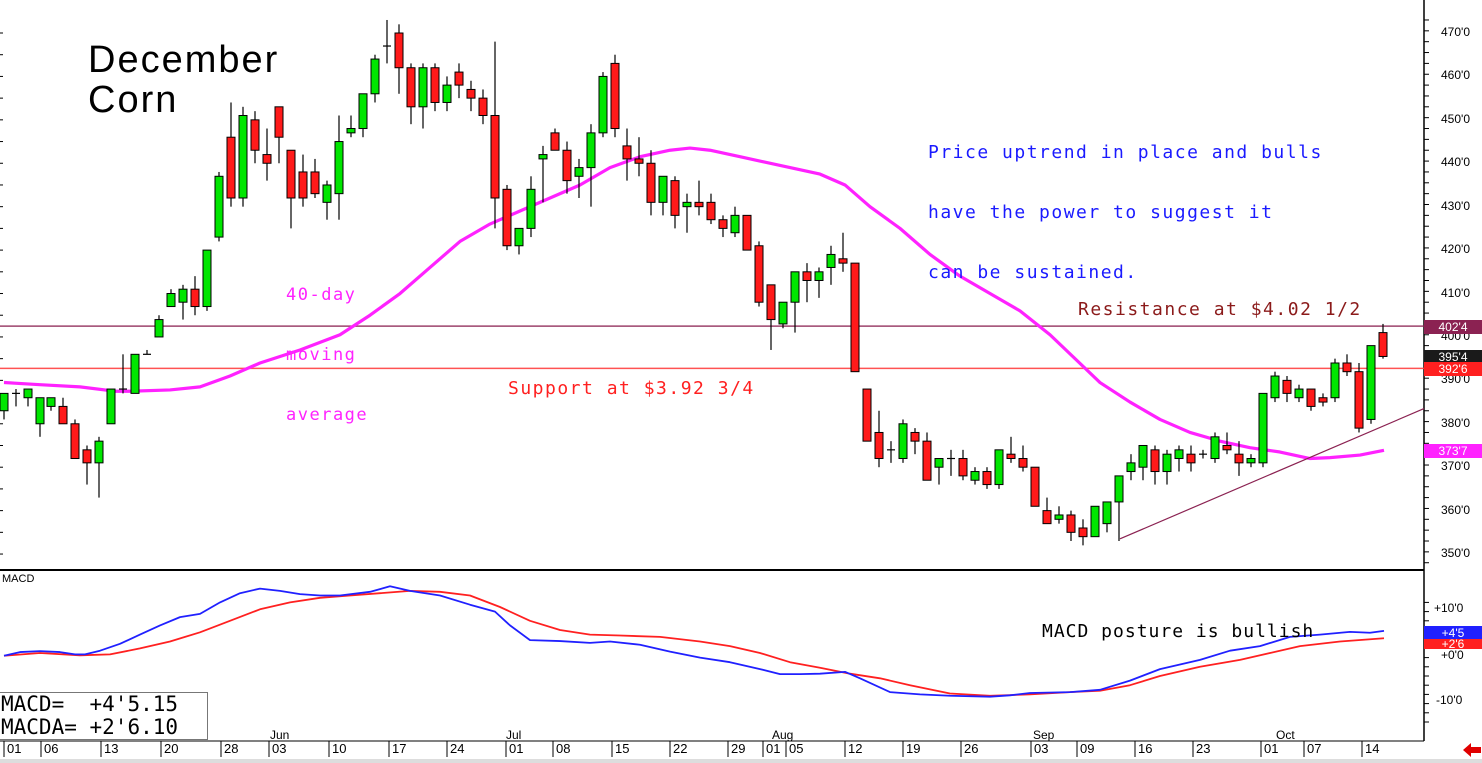  What do you see at coordinates (1453, 644) in the screenshot?
I see `macda-value-tag: +2'6` at bounding box center [1453, 644].